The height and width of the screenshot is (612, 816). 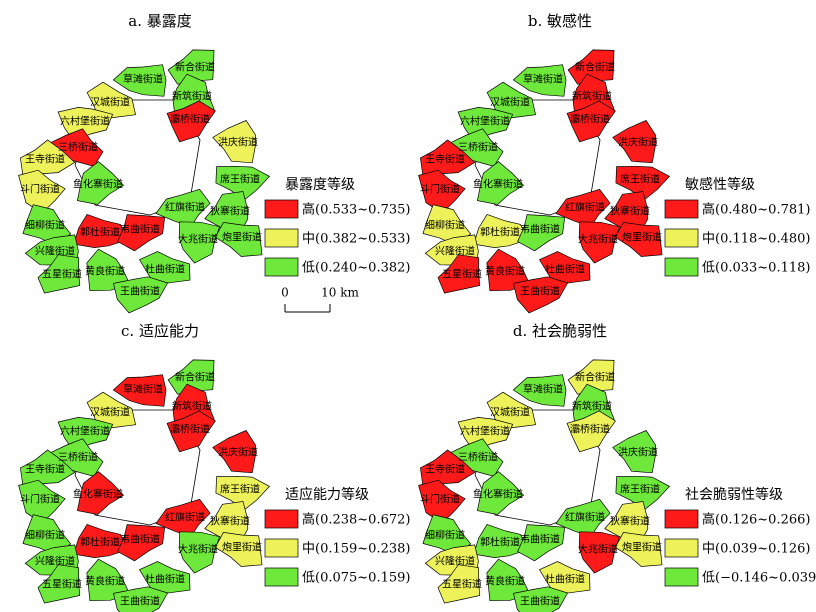 What do you see at coordinates (320, 184) in the screenshot?
I see `legend-title: 暴露度等级` at bounding box center [320, 184].